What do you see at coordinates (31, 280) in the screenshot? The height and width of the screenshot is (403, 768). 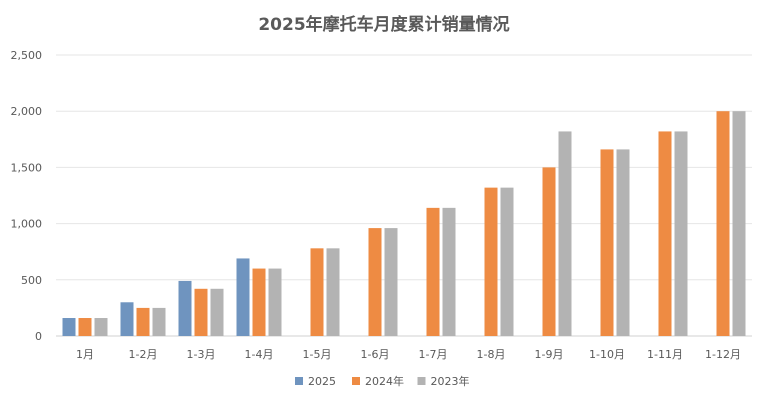 I see `y-tick-label: 500` at bounding box center [31, 280].